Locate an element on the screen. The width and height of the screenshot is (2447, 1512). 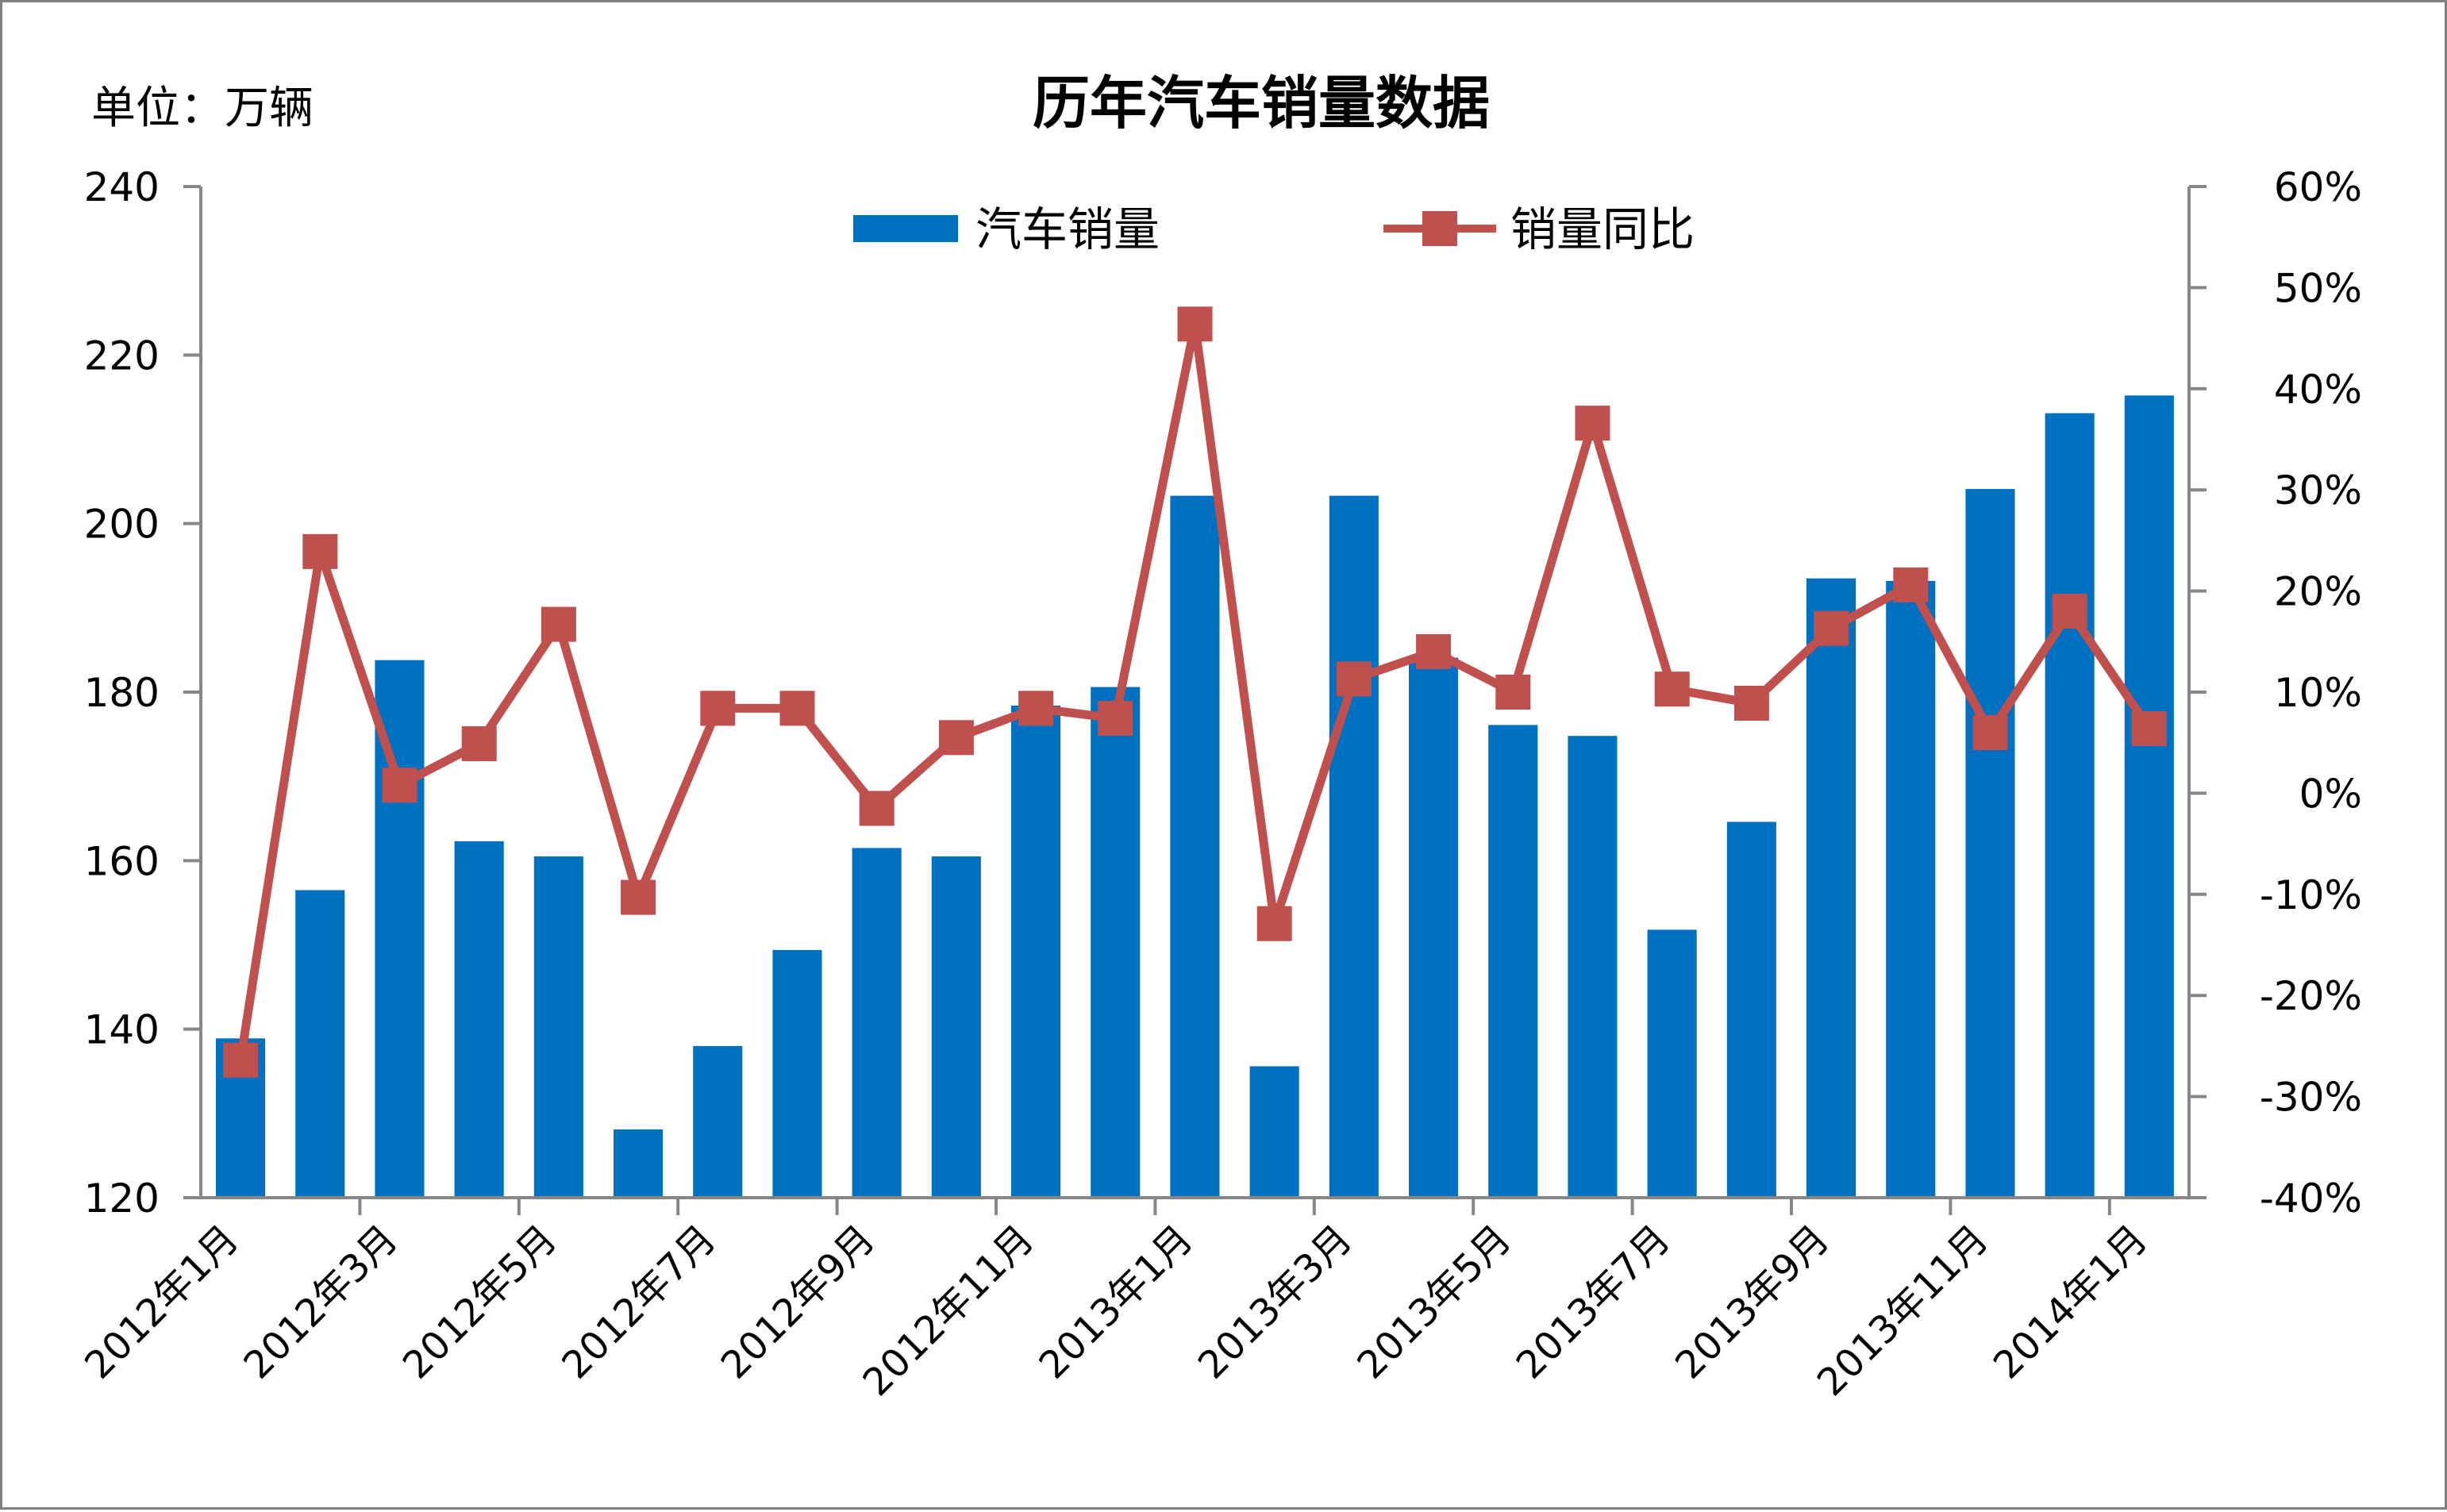
x-tick-label: 2013年9月 is located at coordinates (1752, 1302).